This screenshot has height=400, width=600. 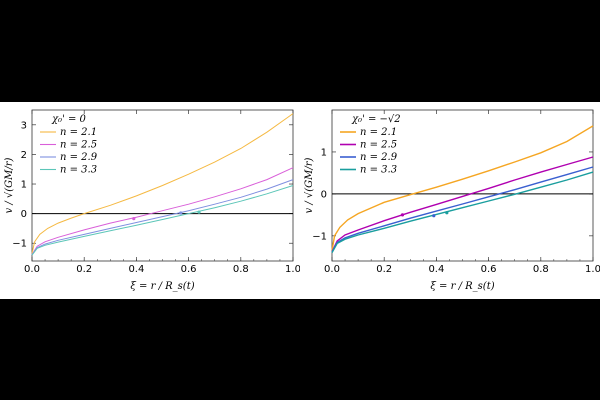 I want to click on legend-title: χ₀' = 0, so click(x=69, y=119).